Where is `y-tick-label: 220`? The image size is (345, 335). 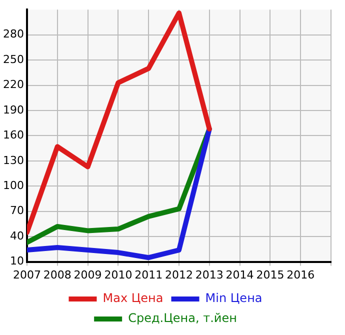 y-tick-label: 220 is located at coordinates (13, 85).